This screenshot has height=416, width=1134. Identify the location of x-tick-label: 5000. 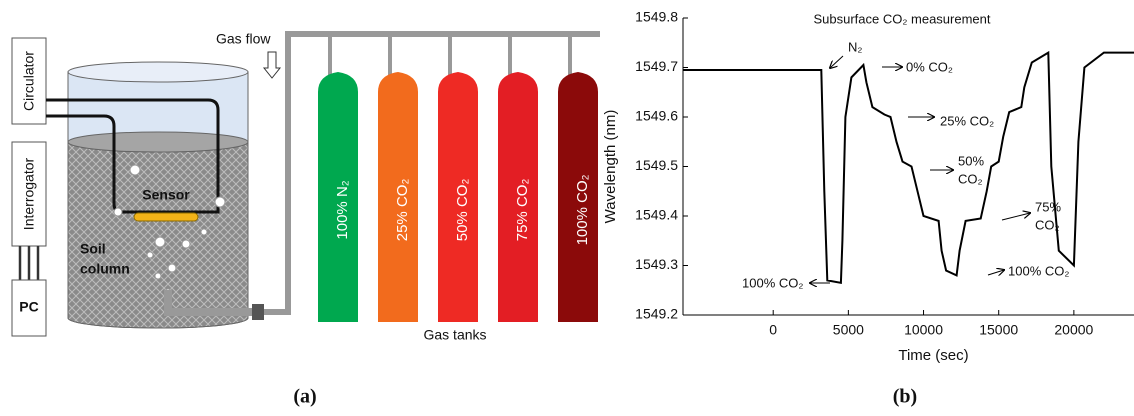
(848, 330).